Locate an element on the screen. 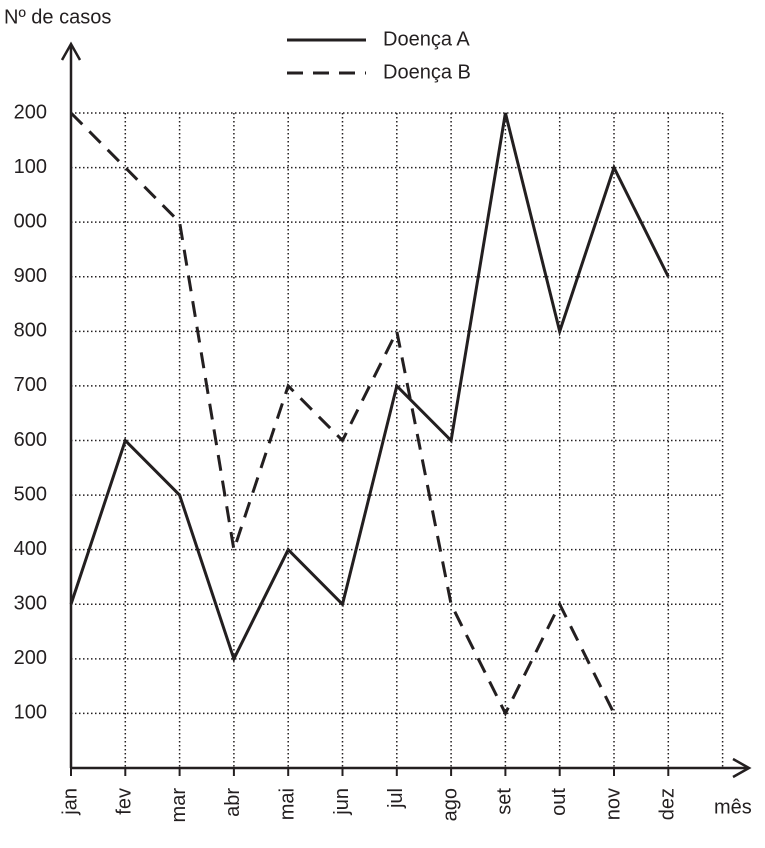 The width and height of the screenshot is (765, 848). x-tick-label: mai is located at coordinates (287, 804).